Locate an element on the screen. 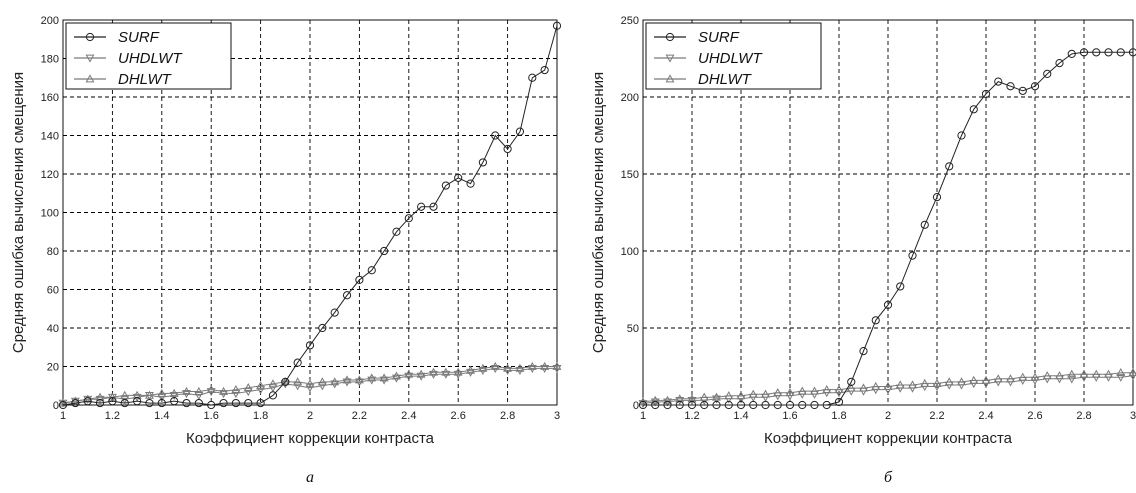 This screenshot has height=493, width=1136. legend-marker-uhdlwt is located at coordinates (90, 58).